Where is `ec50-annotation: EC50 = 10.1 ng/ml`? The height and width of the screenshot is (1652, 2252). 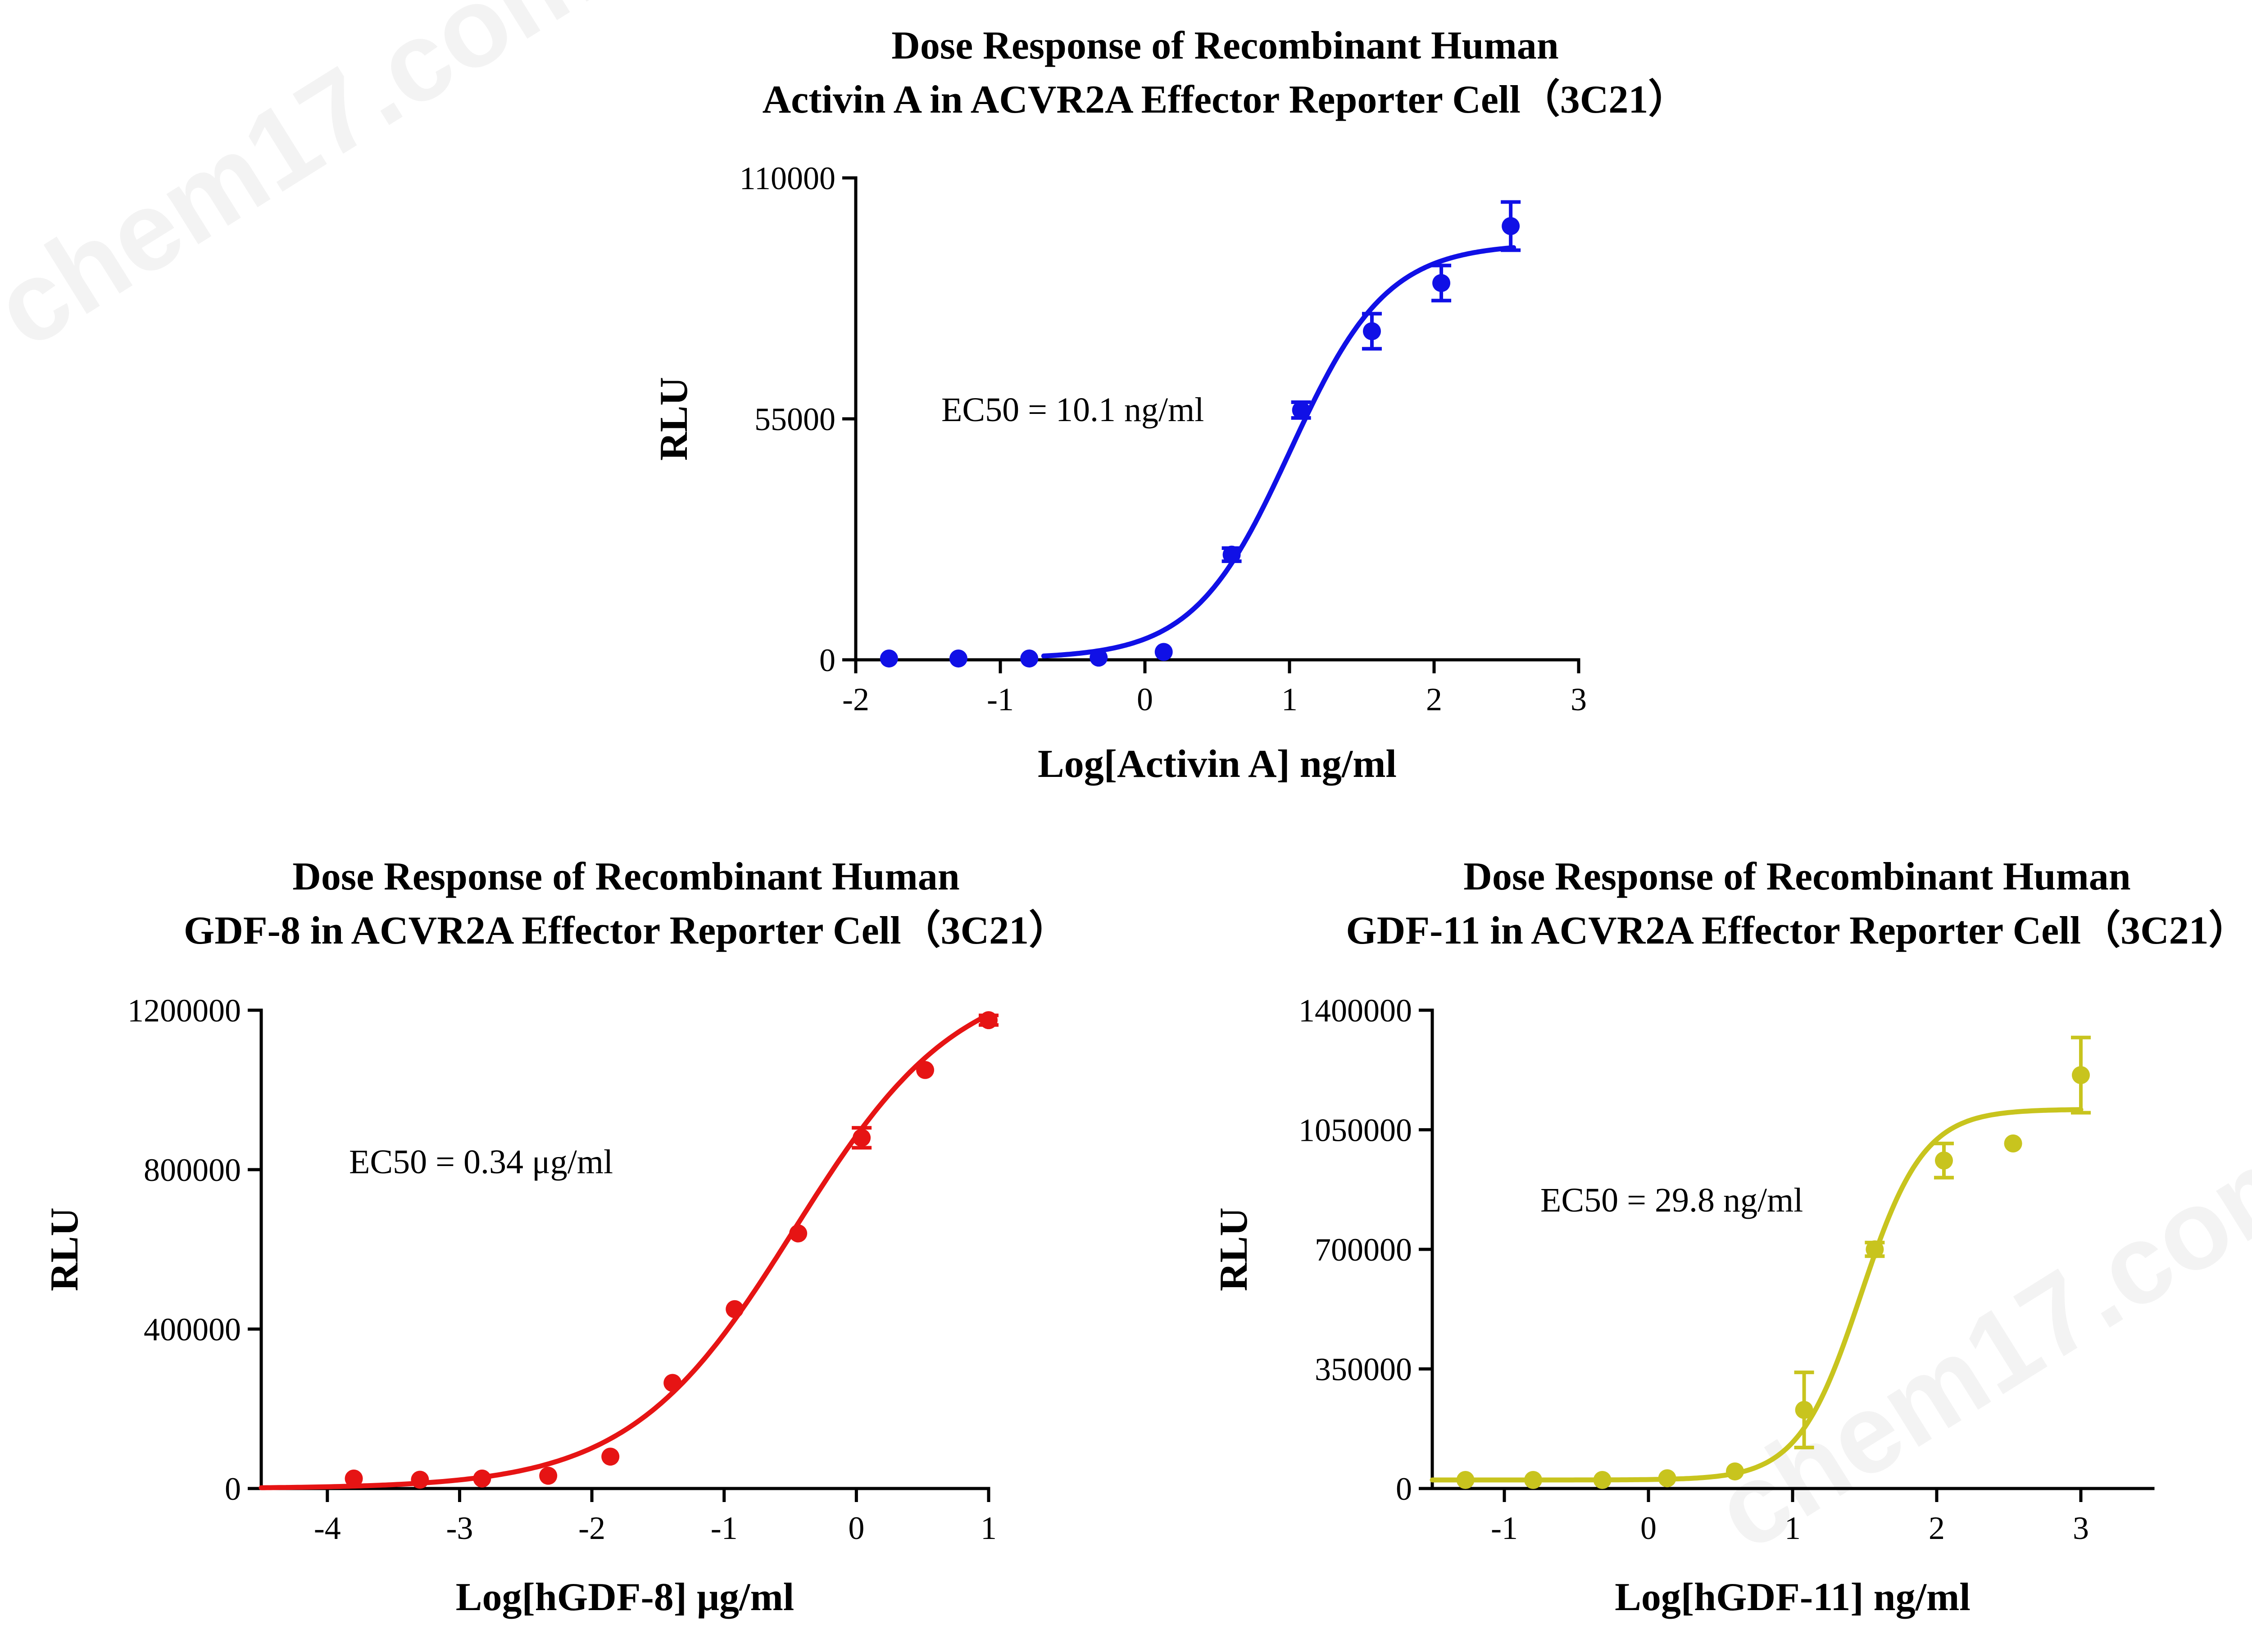 ec50-annotation: EC50 = 10.1 ng/ml is located at coordinates (1072, 410).